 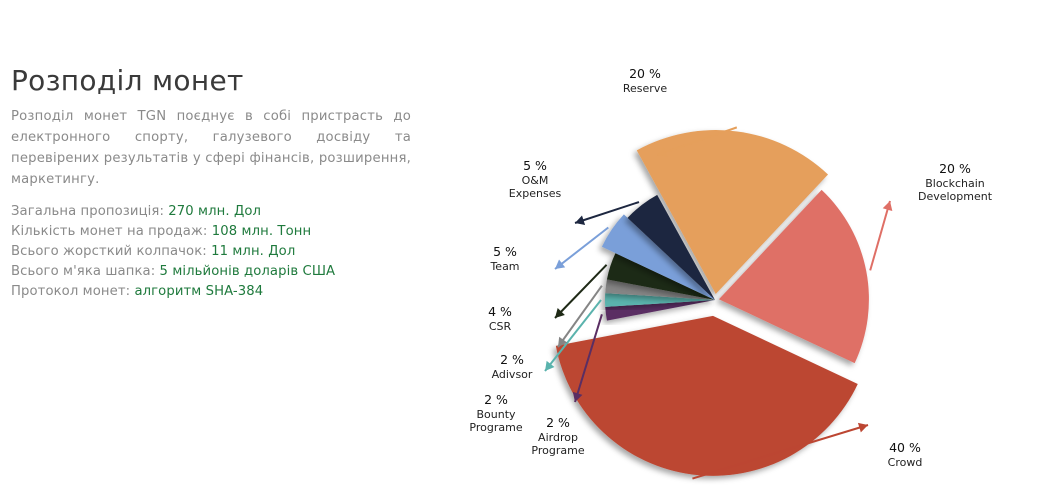 I want to click on fact-value: 11 млн. Дол, so click(x=253, y=251).